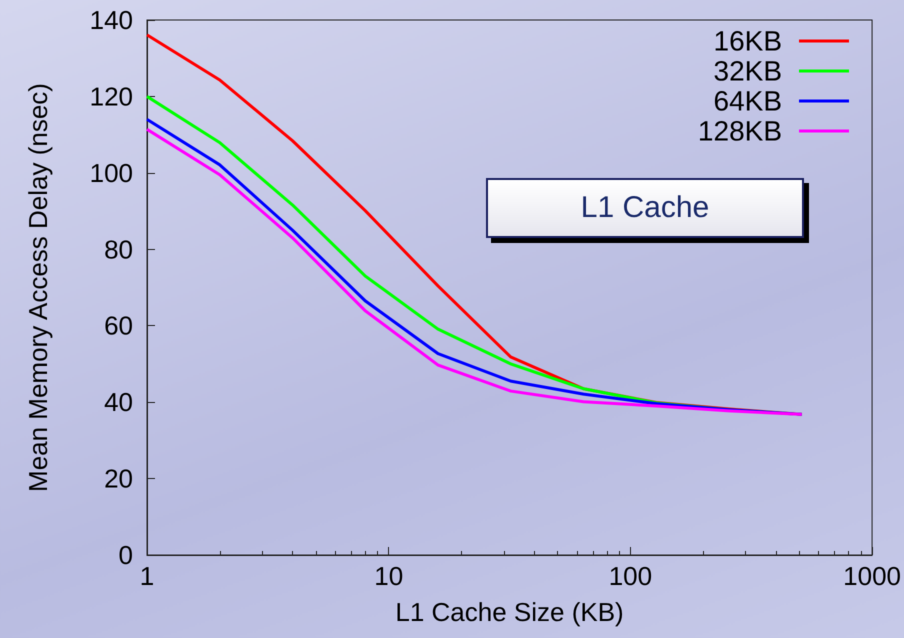 The width and height of the screenshot is (904, 638). I want to click on x-tick-label: 10, so click(389, 576).